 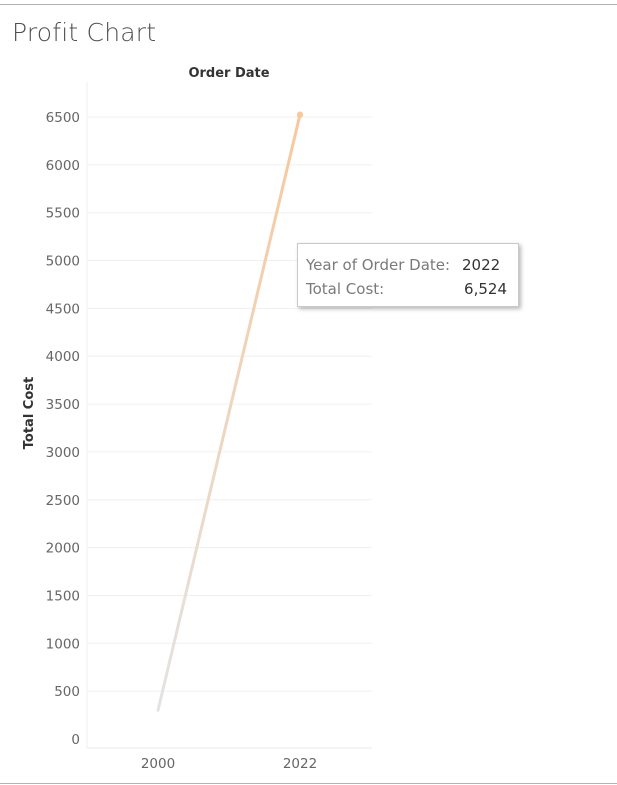 I want to click on tooltip-year-label: Year of Order Date:, so click(x=378, y=265).